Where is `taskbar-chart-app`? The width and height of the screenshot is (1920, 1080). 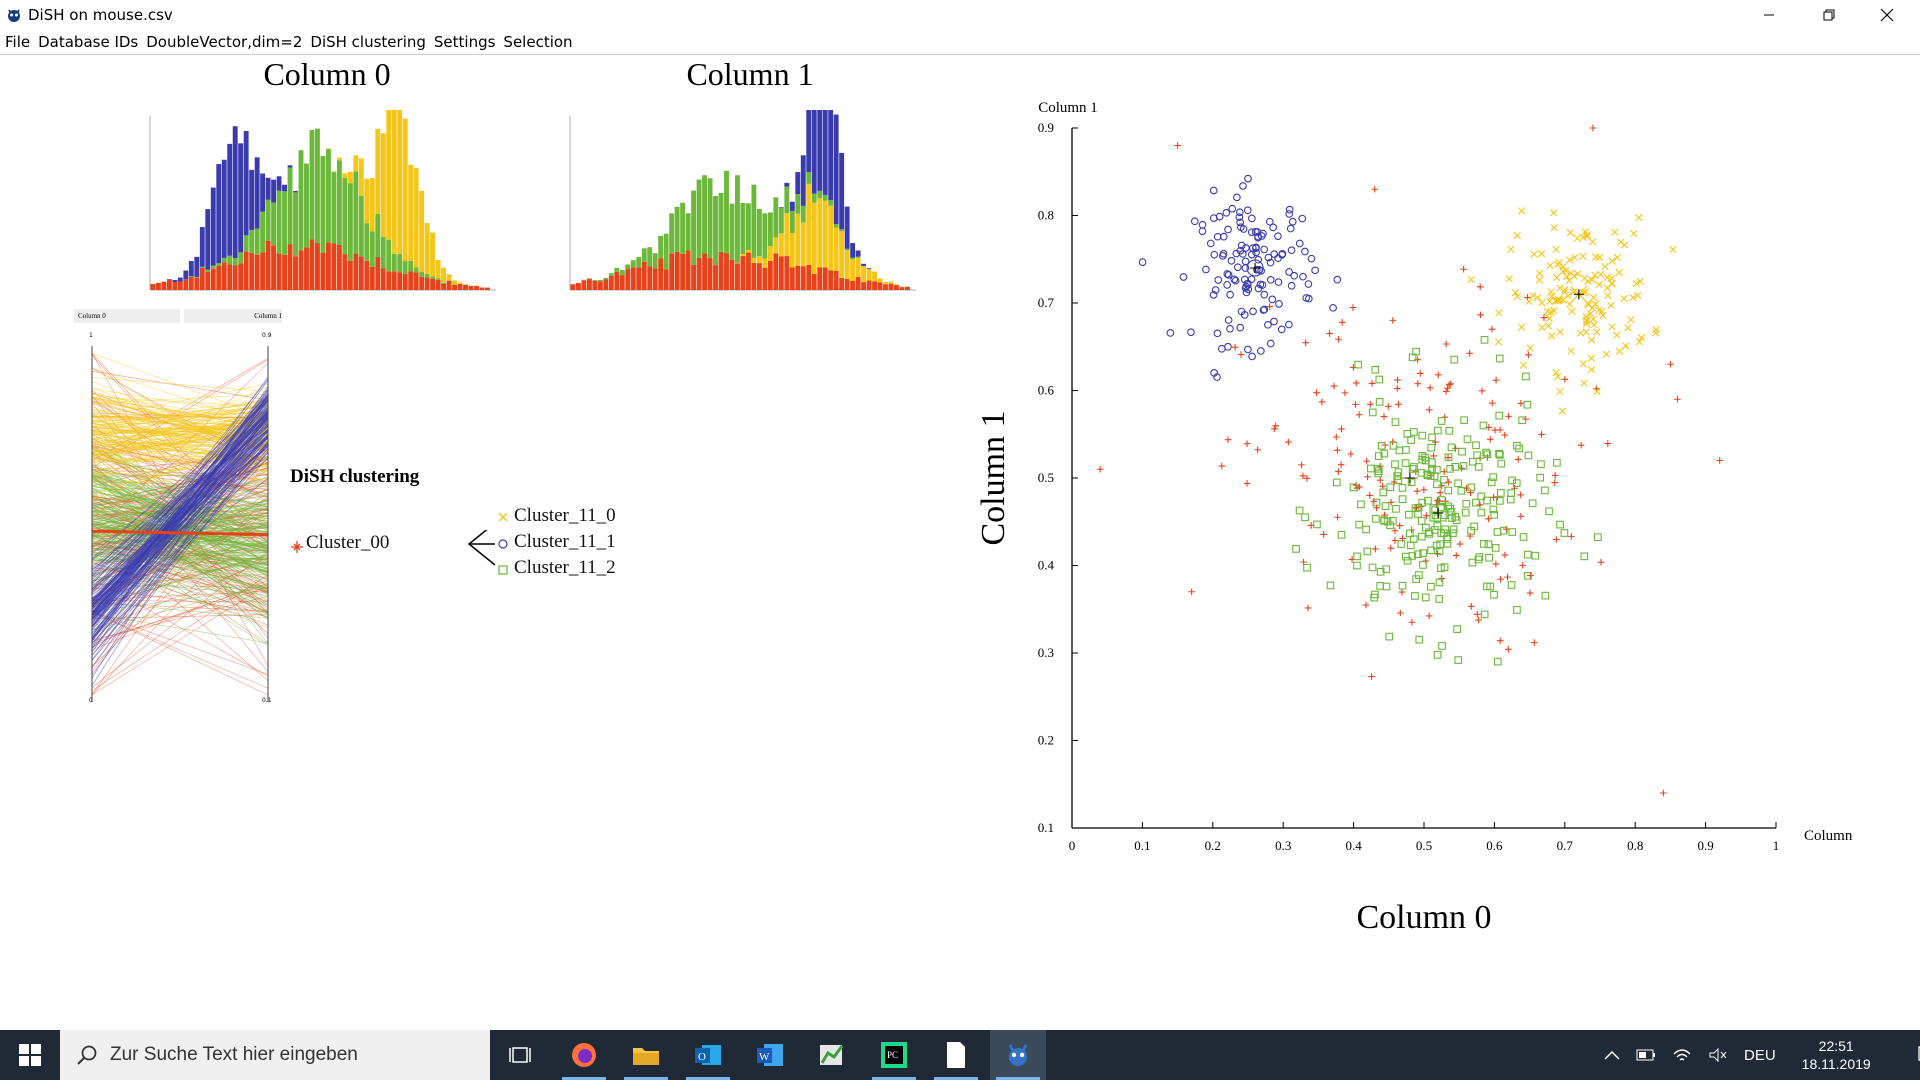
taskbar-chart-app is located at coordinates (832, 1055).